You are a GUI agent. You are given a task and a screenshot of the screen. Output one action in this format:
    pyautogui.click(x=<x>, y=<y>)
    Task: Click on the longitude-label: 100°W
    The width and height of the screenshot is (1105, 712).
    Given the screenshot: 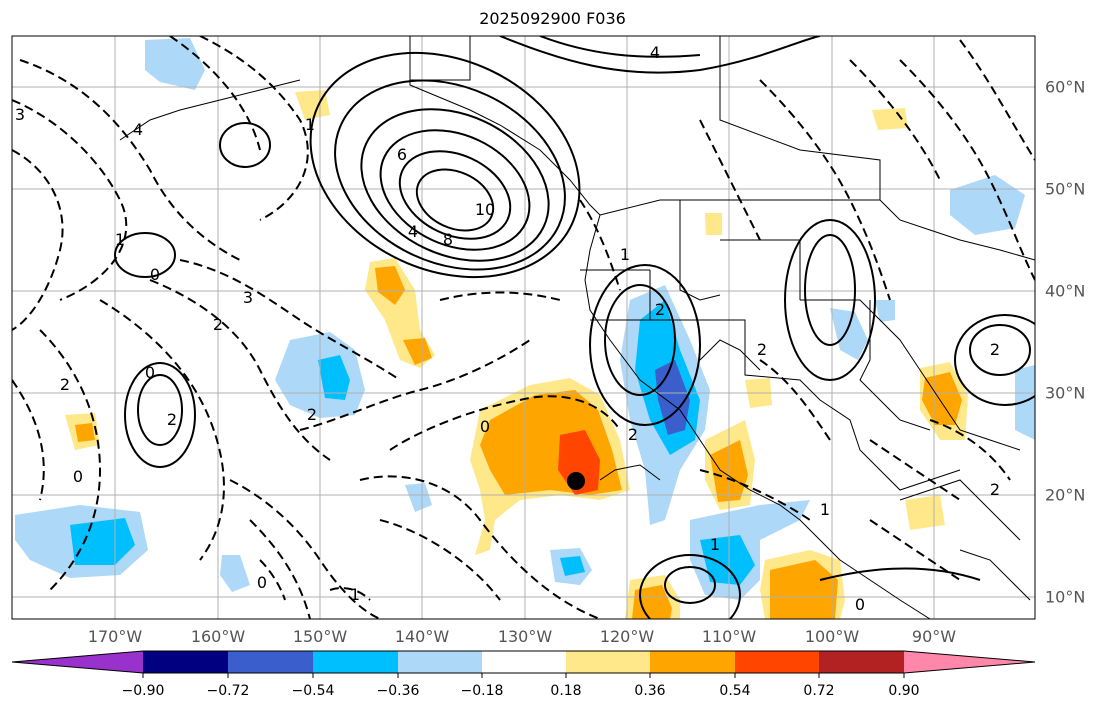 What is the action you would take?
    pyautogui.click(x=832, y=636)
    